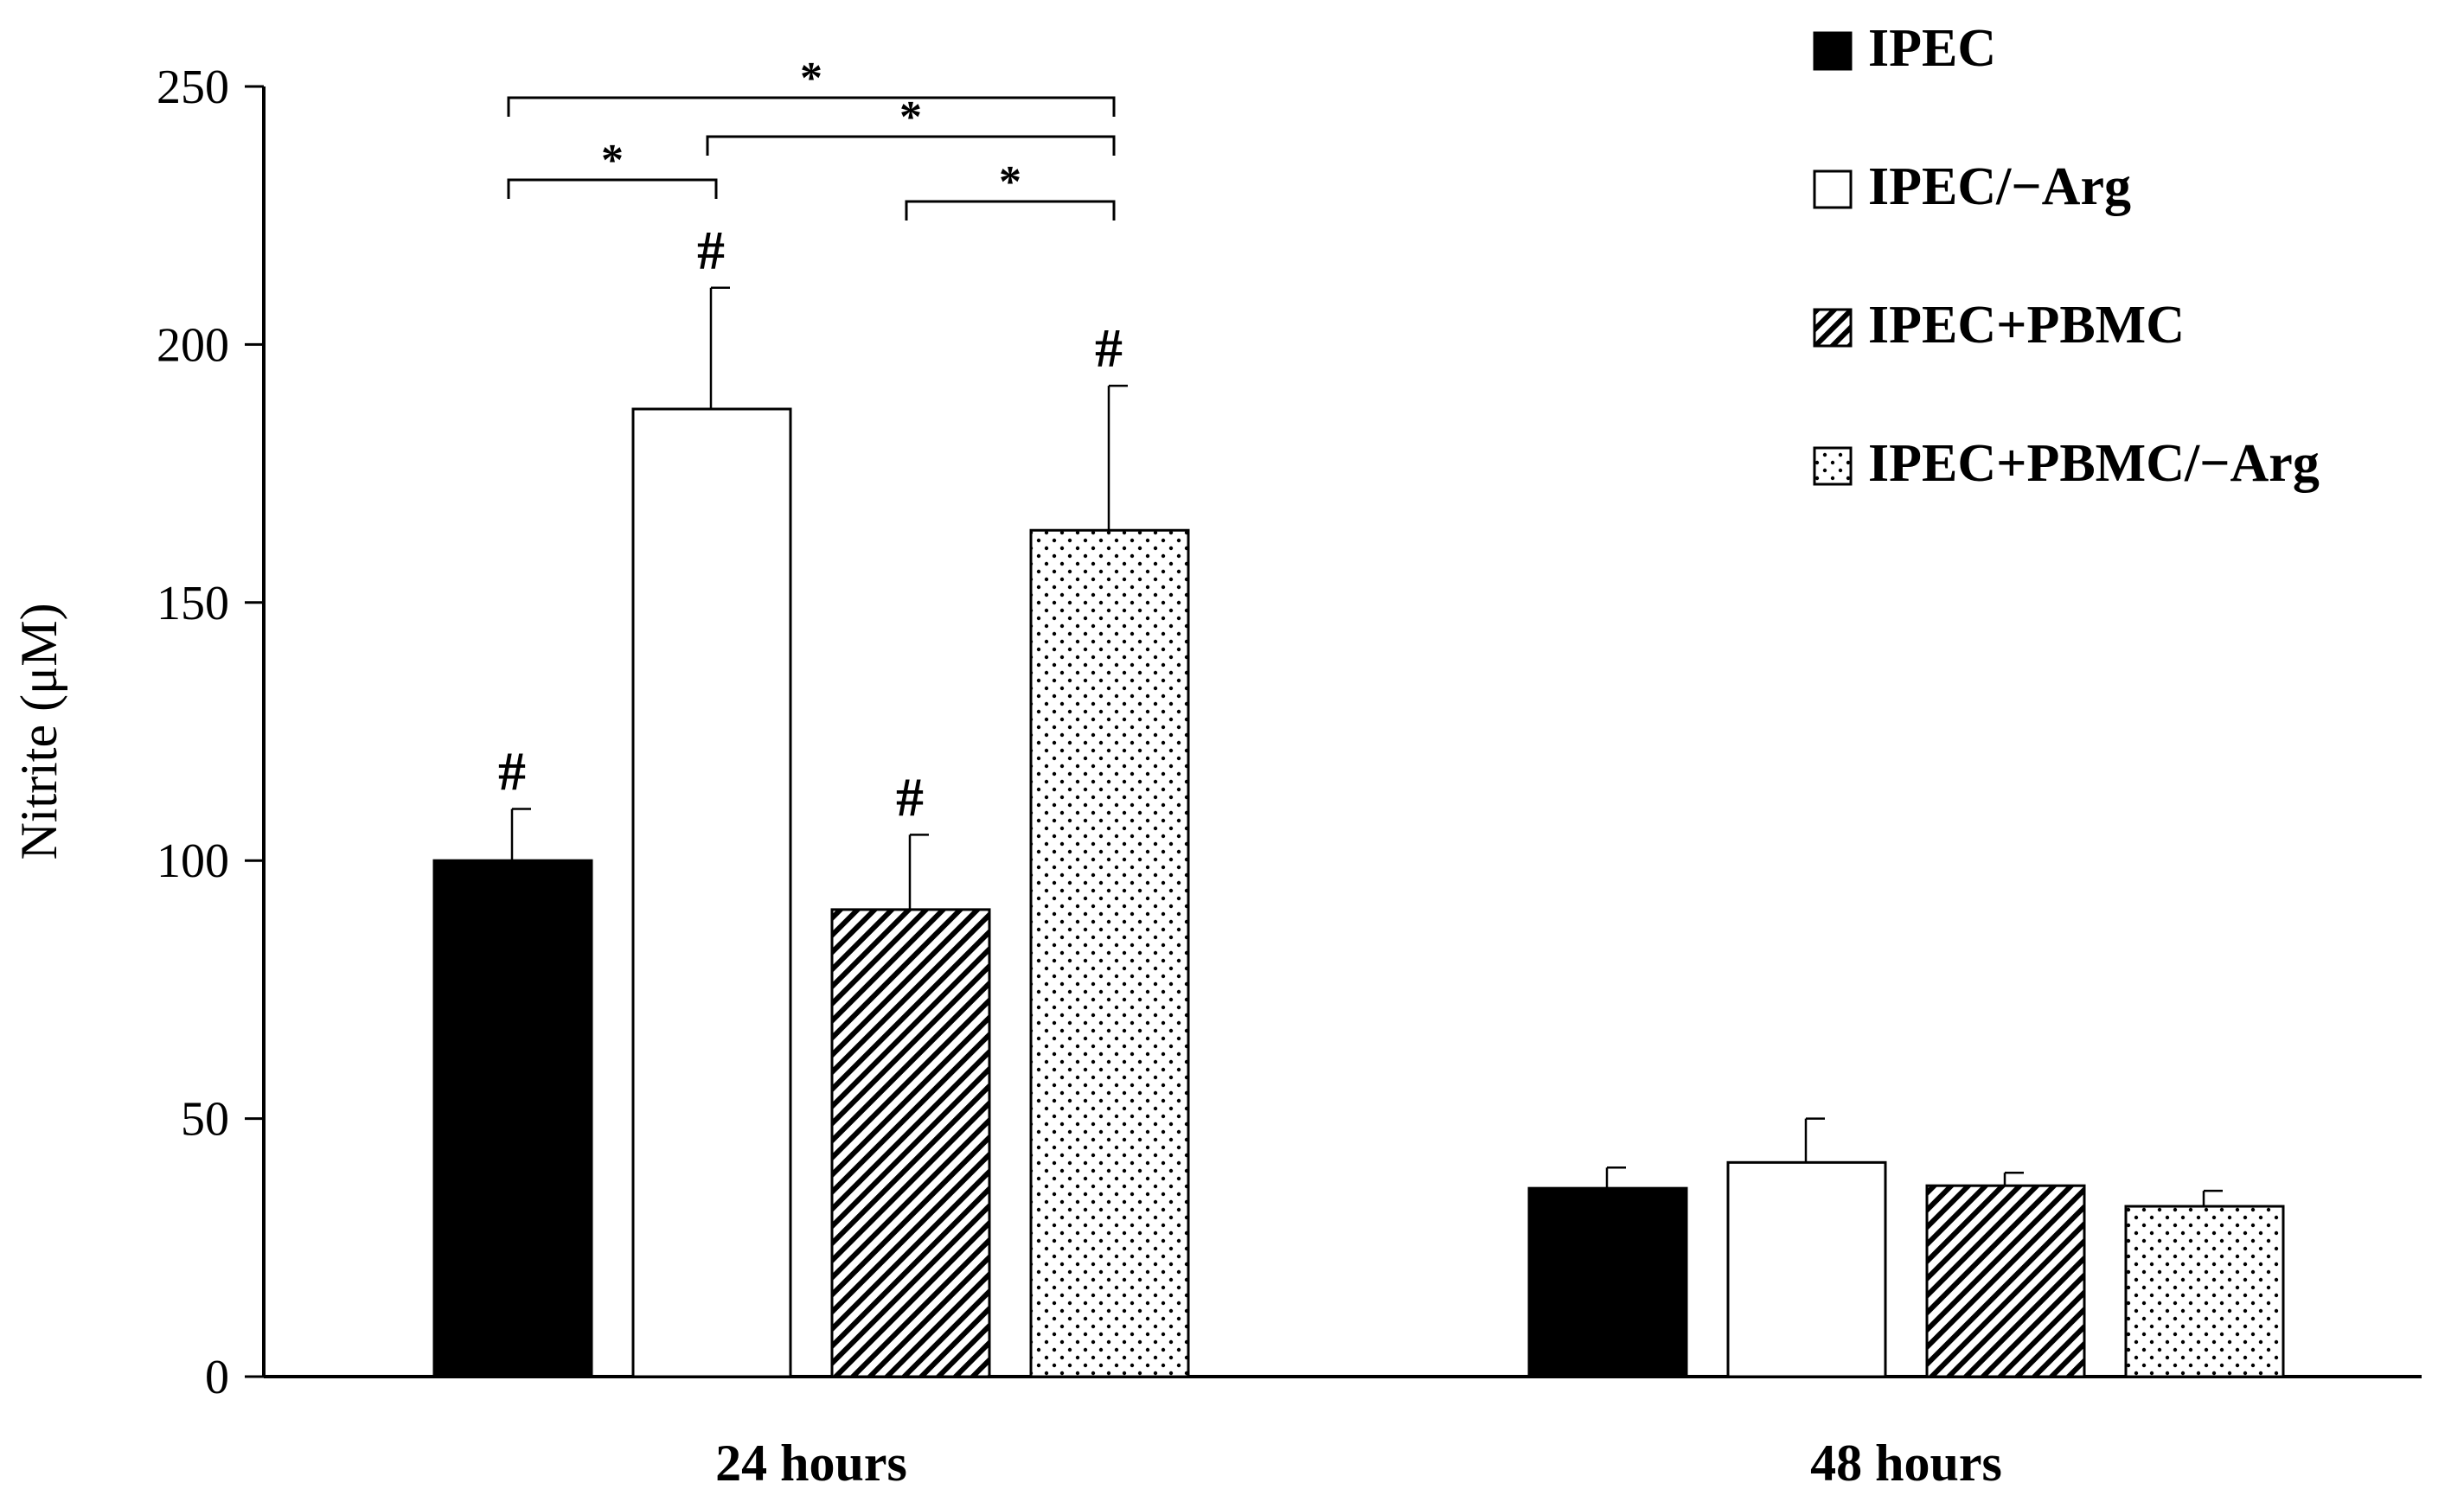 The image size is (2464, 1502). Describe the element at coordinates (193, 345) in the screenshot. I see `y-tick-label: 200` at that location.